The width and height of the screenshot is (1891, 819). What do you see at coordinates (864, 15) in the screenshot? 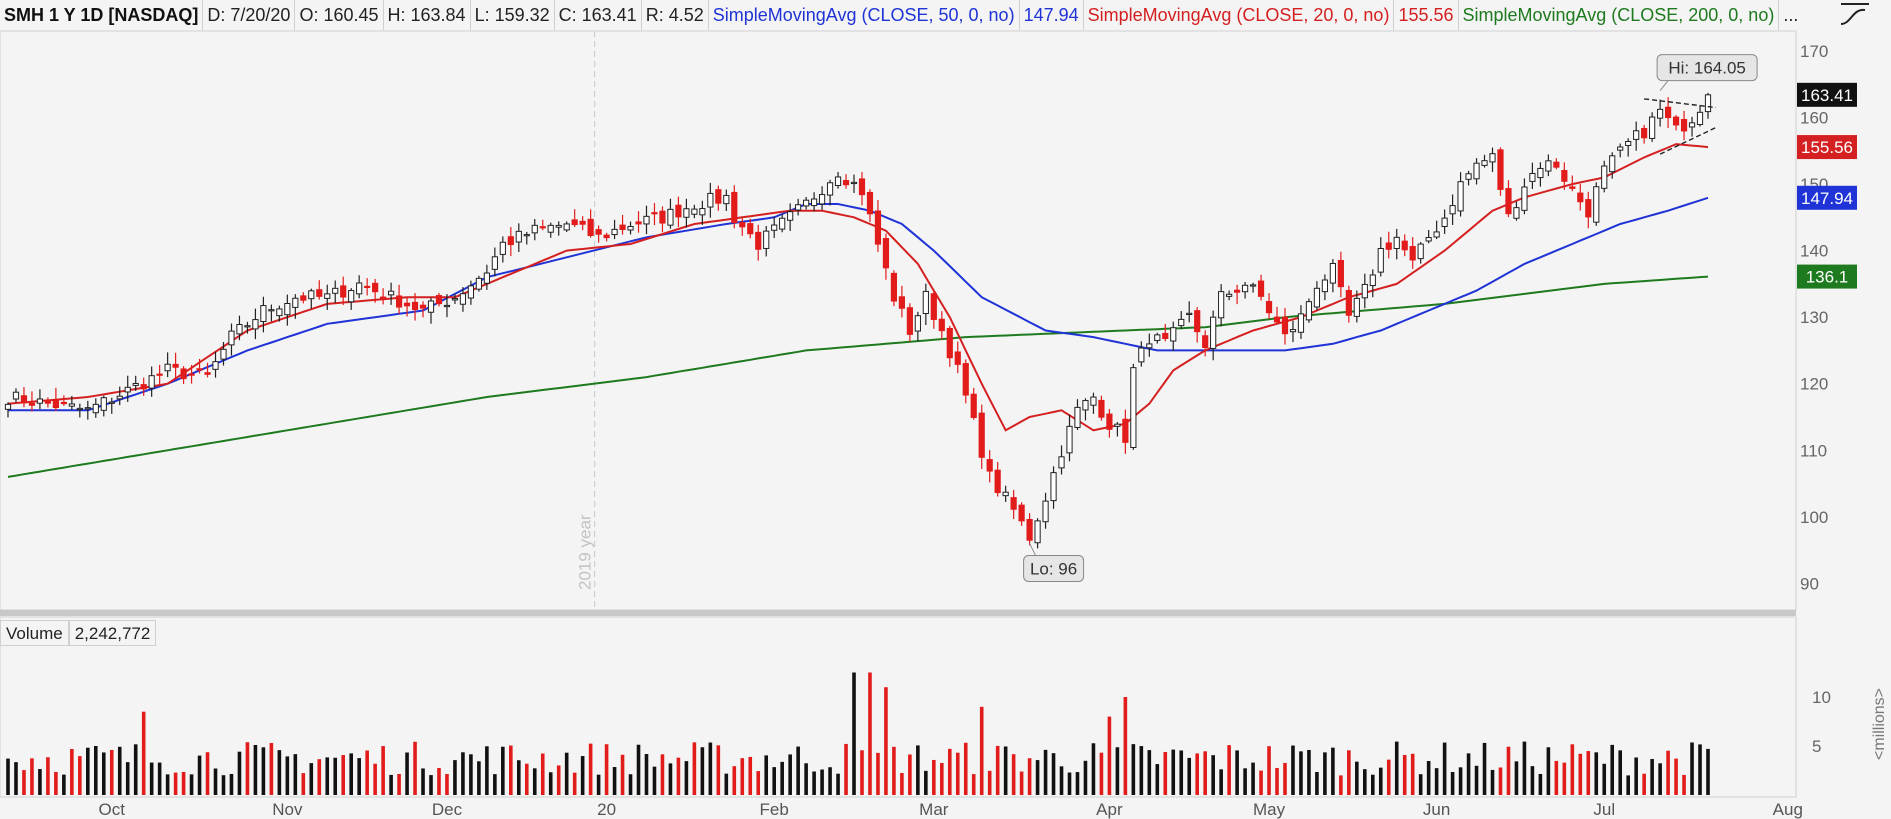
I see `sma50-legend-label: SimpleMovingAvg (CLOSE, 50, 0, no)` at bounding box center [864, 15].